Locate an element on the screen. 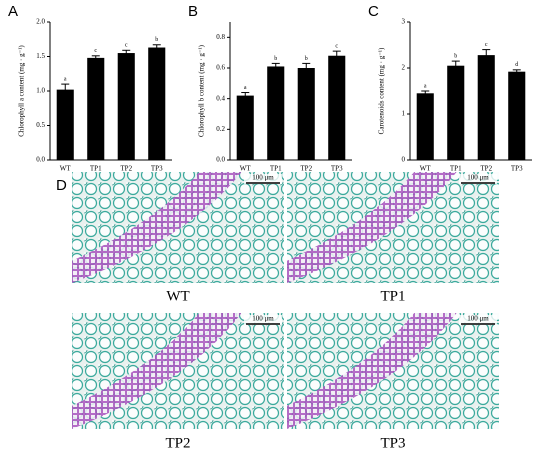  y-axis-label: Carotenoids content (mg · g⁻¹) is located at coordinates (382, 90).